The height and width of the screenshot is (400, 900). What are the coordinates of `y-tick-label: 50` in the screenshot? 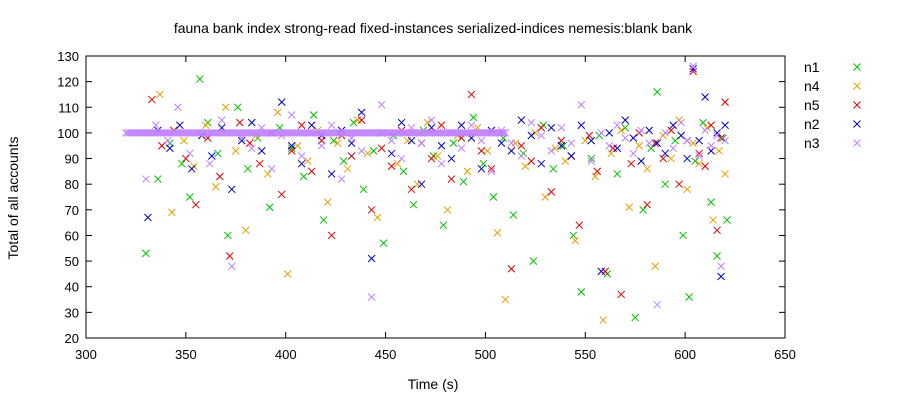 It's located at (72, 261).